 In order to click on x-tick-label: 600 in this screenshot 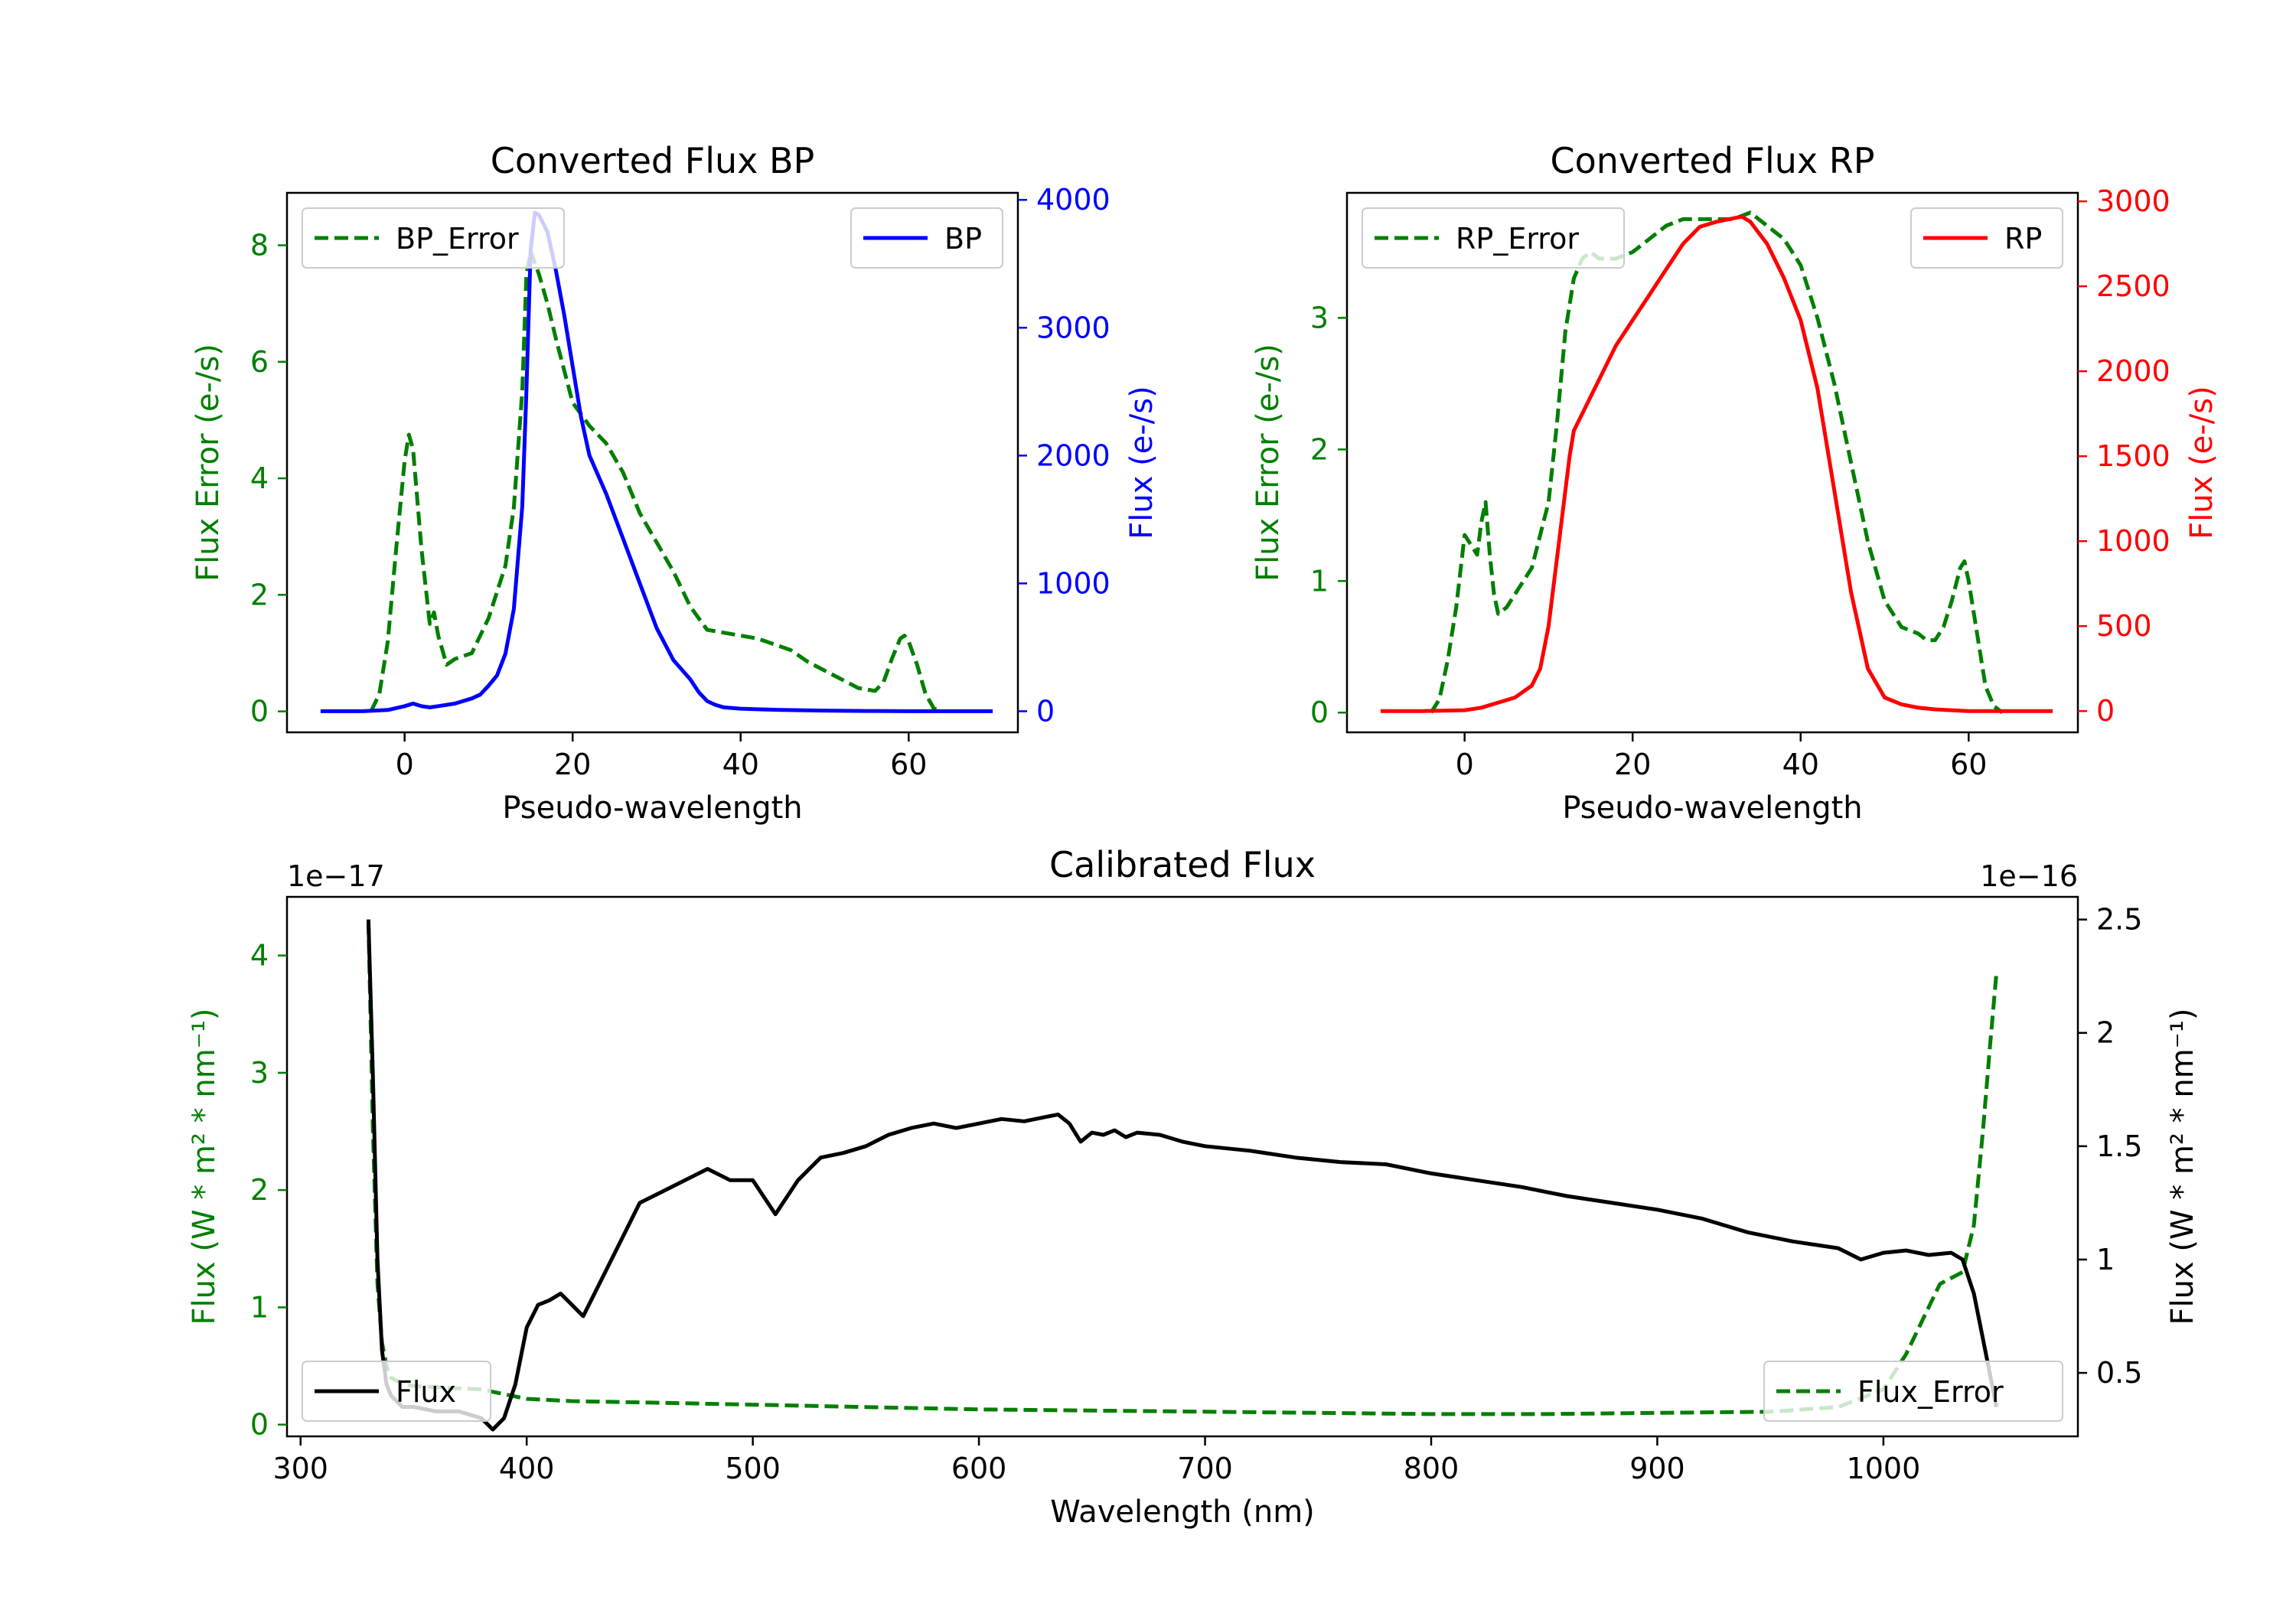, I will do `click(979, 1468)`.